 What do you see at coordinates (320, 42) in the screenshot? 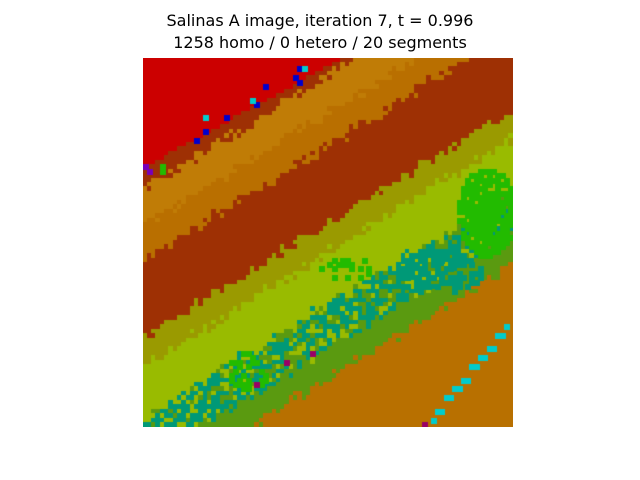
I see `chart-subtitle: 1258 homo / 0 hetero / 20 segments` at bounding box center [320, 42].